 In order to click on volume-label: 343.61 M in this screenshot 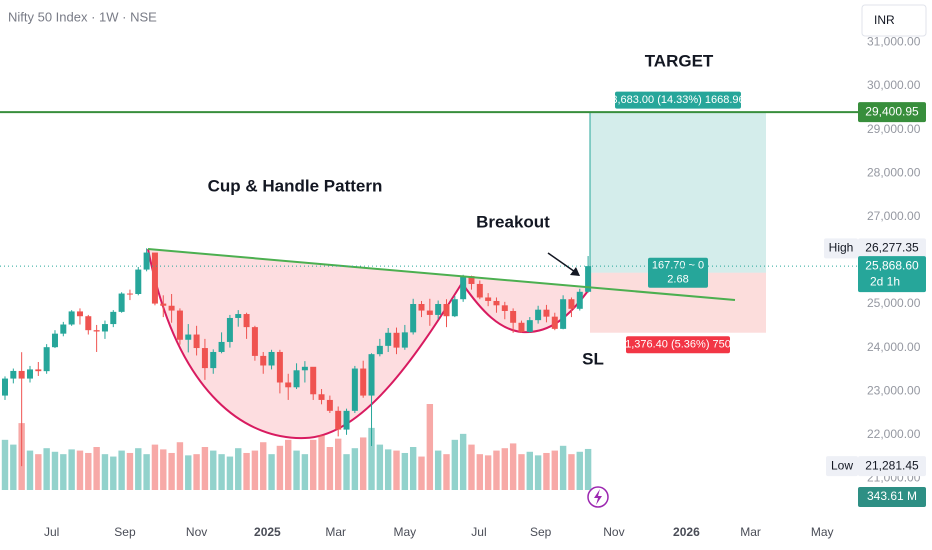, I will do `click(892, 496)`.